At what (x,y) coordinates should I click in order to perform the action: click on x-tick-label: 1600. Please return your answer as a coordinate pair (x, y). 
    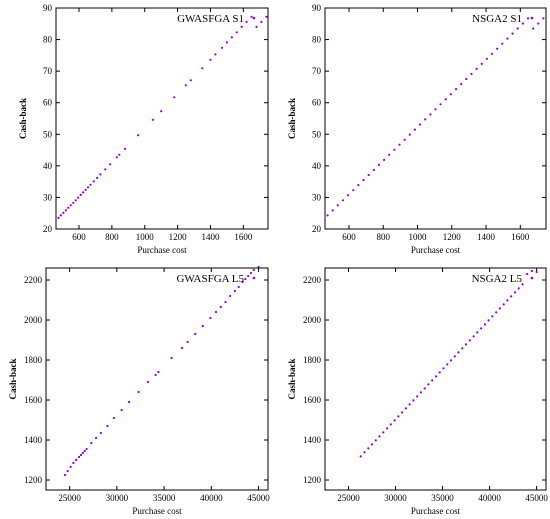
    Looking at the image, I should click on (520, 237).